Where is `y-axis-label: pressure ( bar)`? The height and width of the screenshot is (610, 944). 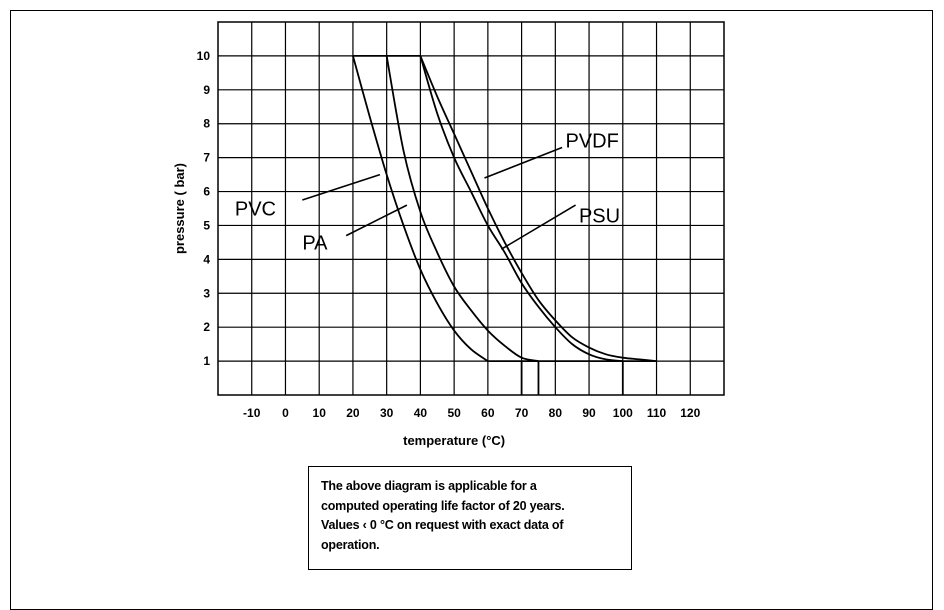
y-axis-label: pressure ( bar) is located at coordinates (179, 208).